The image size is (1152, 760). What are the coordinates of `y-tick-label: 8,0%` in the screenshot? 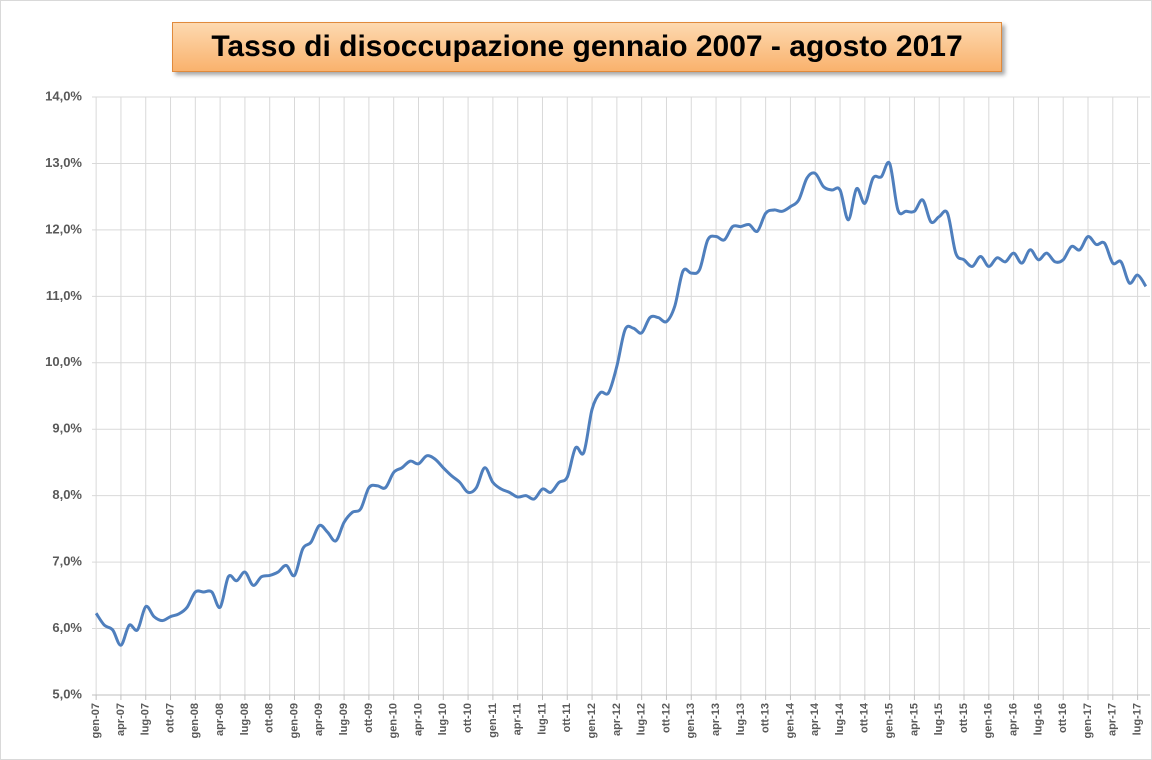 It's located at (67, 494).